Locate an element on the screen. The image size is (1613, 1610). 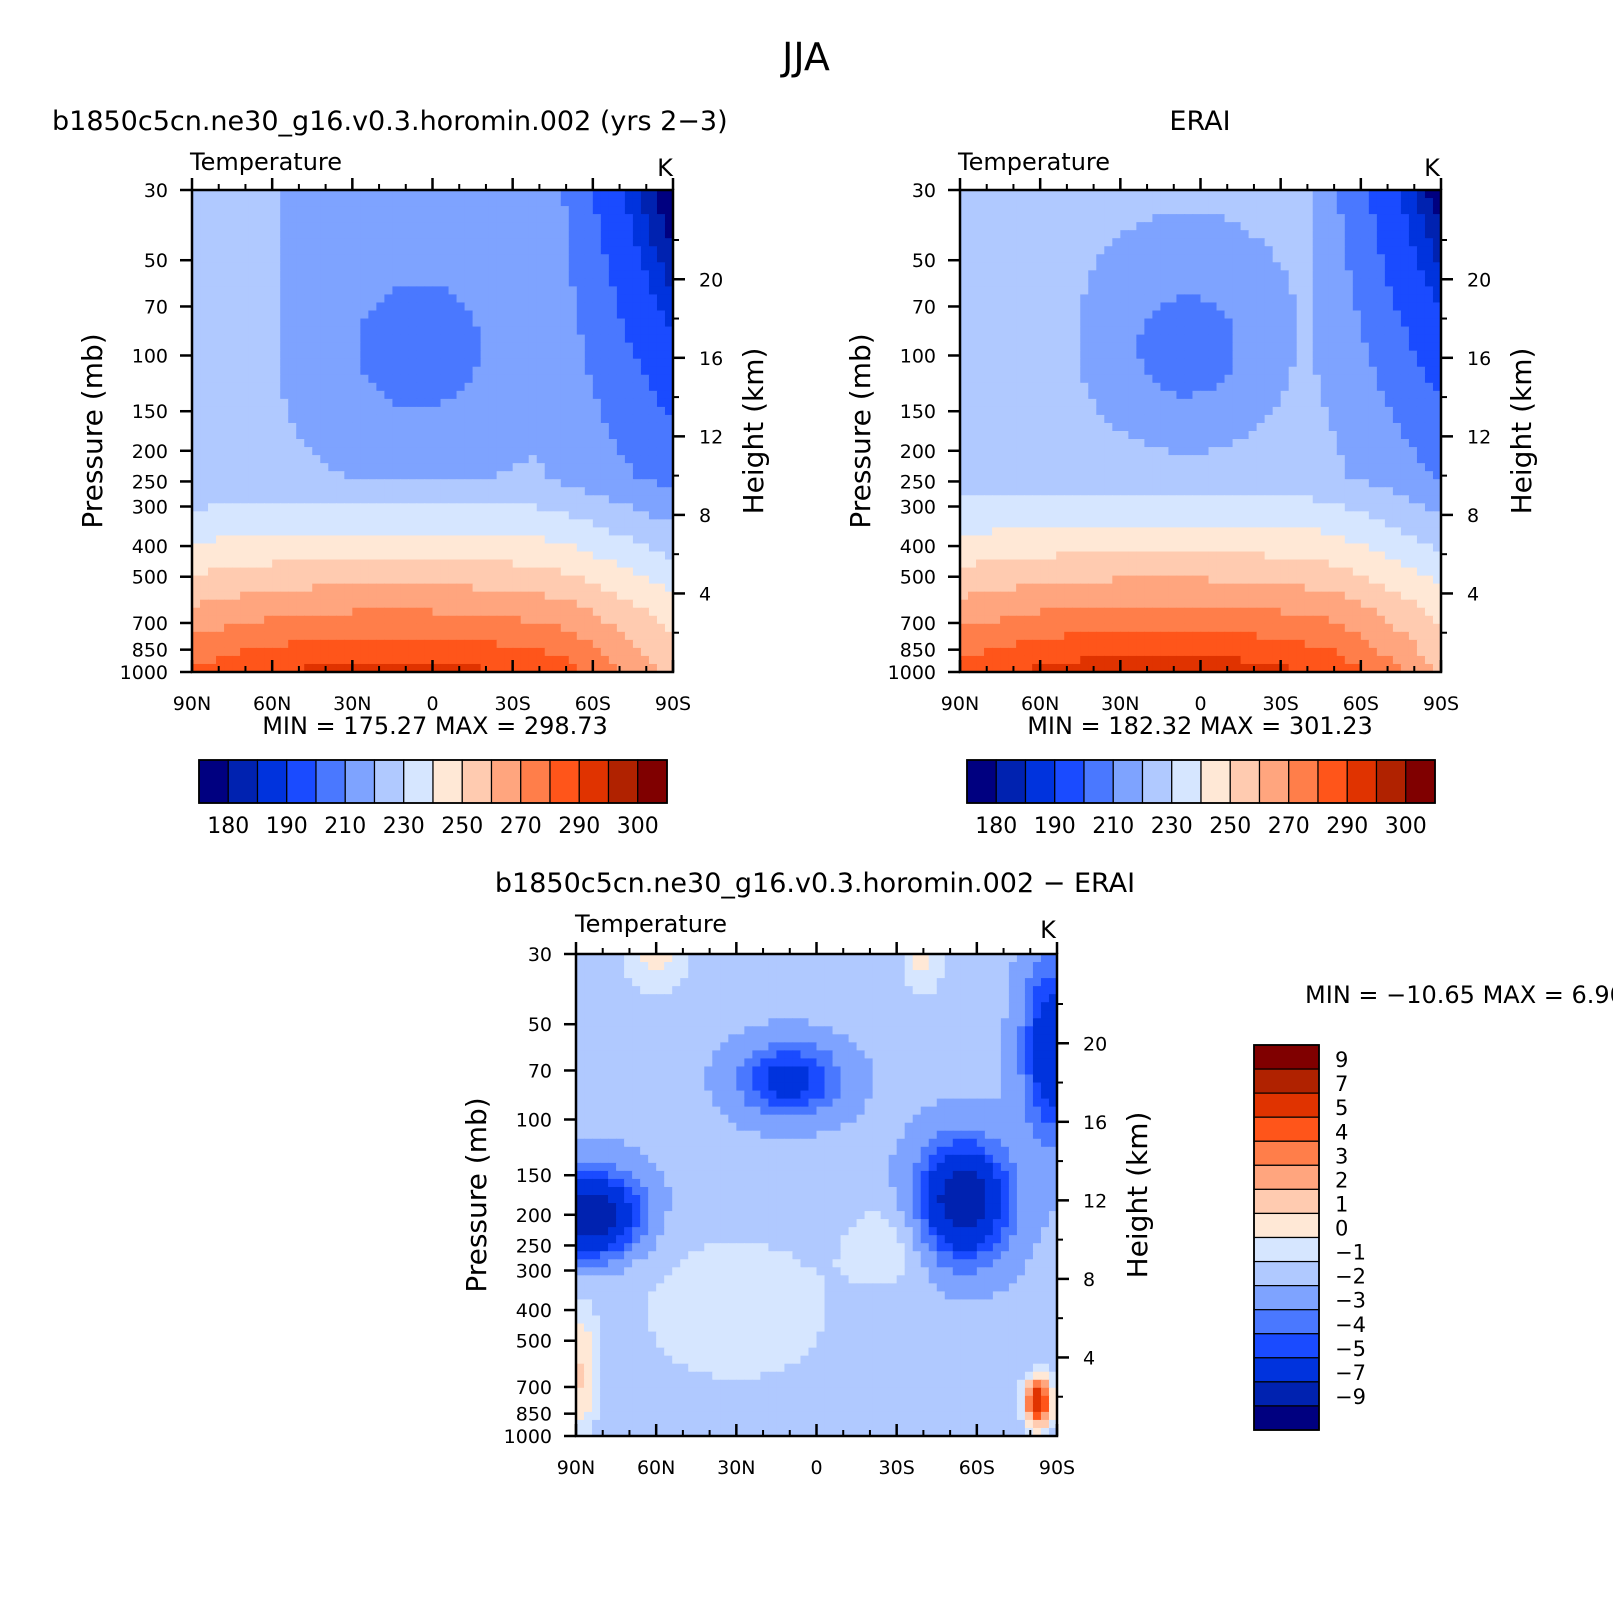
colorbar-label: 300 is located at coordinates (638, 826).